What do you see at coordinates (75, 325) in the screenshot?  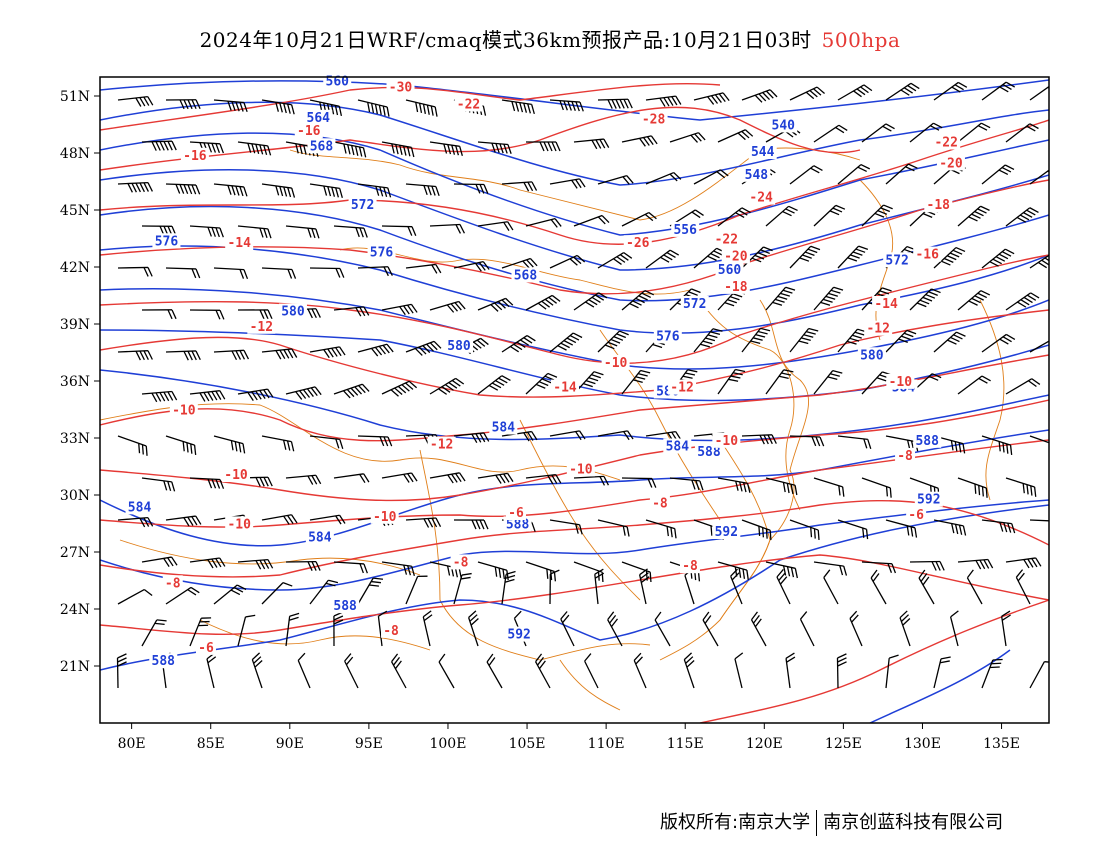 I see `y-tick-label: 39N` at bounding box center [75, 325].